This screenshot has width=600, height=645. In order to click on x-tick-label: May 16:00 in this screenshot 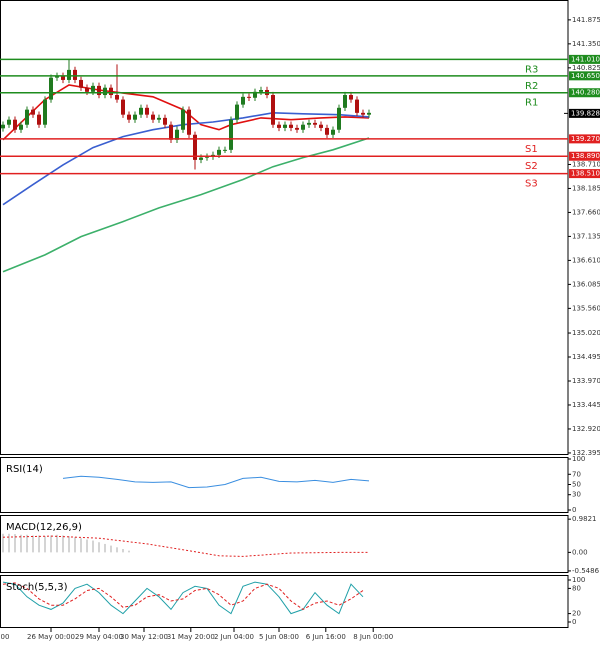, I will do `click(4, 637)`.